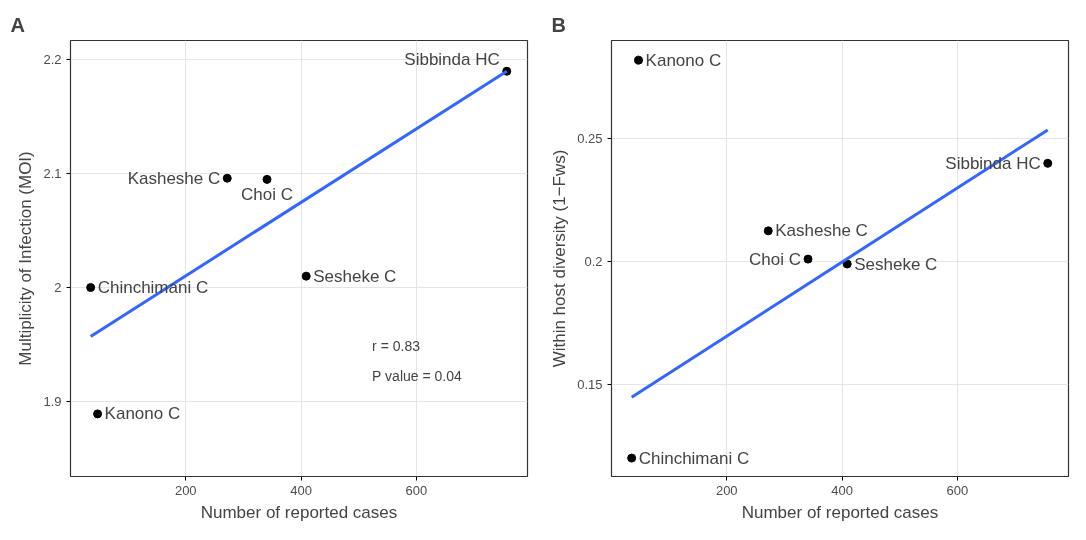  I want to click on y-tick-label: 2.1, so click(52, 174).